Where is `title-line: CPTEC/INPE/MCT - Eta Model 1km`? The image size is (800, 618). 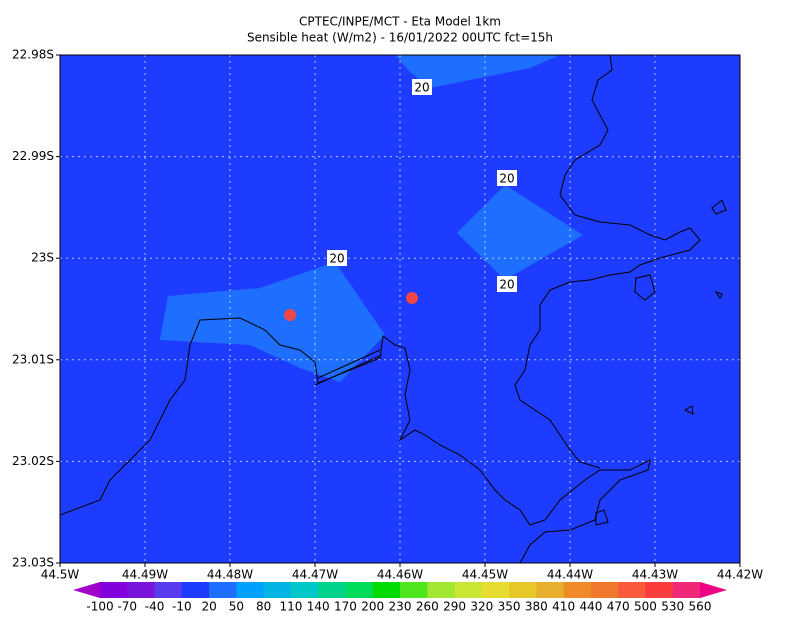
title-line: CPTEC/INPE/MCT - Eta Model 1km is located at coordinates (400, 22).